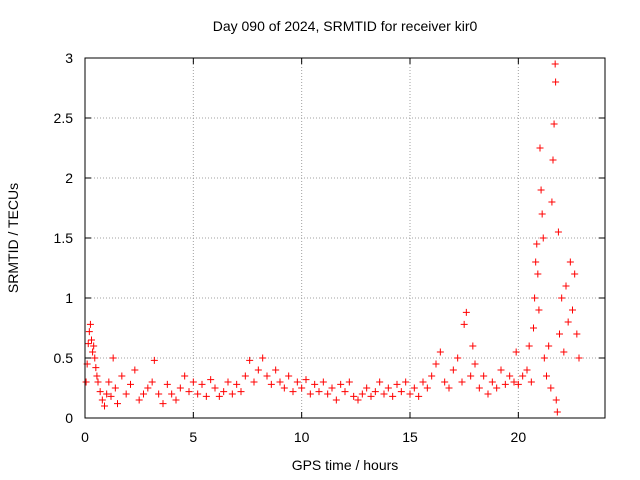  Describe the element at coordinates (85, 437) in the screenshot. I see `x-tick-label: 0` at that location.